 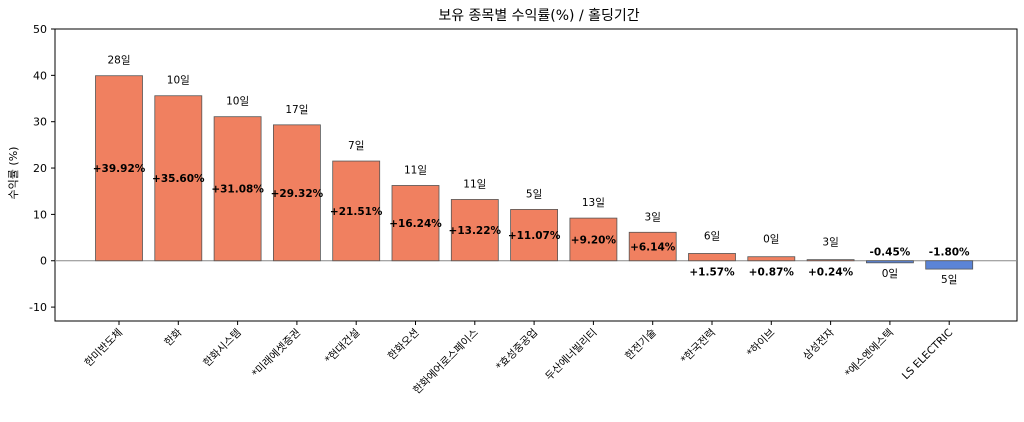 I want to click on bar-value-label: -0.45%, so click(x=890, y=253).